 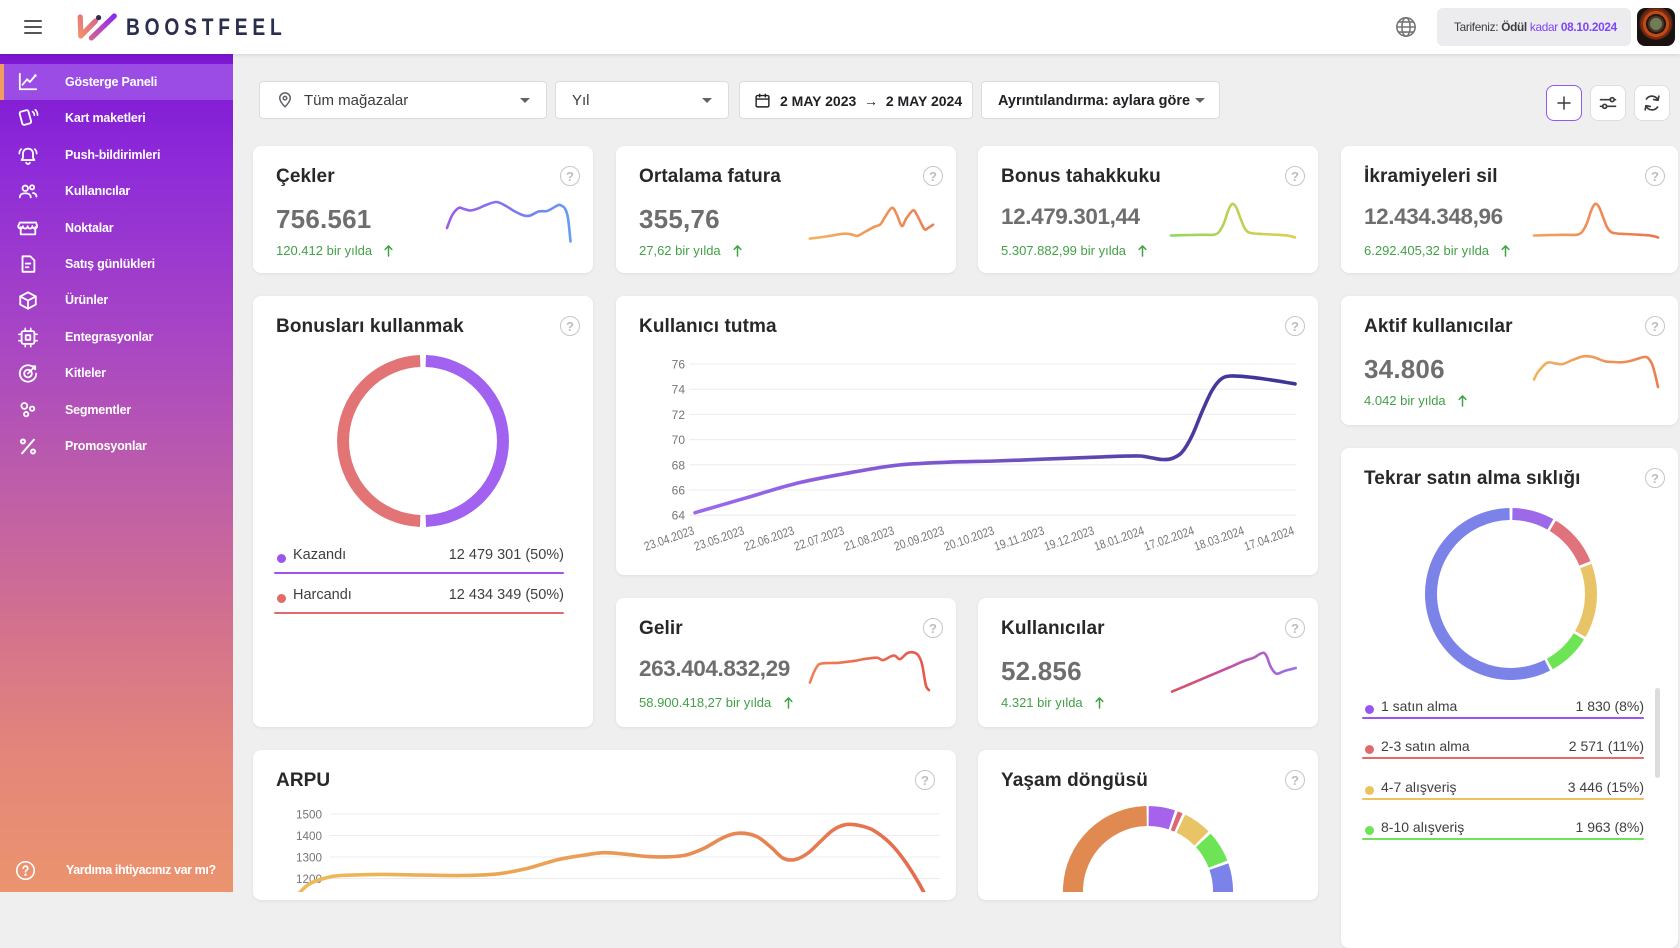 I want to click on svg-text: 70, so click(x=679, y=440).